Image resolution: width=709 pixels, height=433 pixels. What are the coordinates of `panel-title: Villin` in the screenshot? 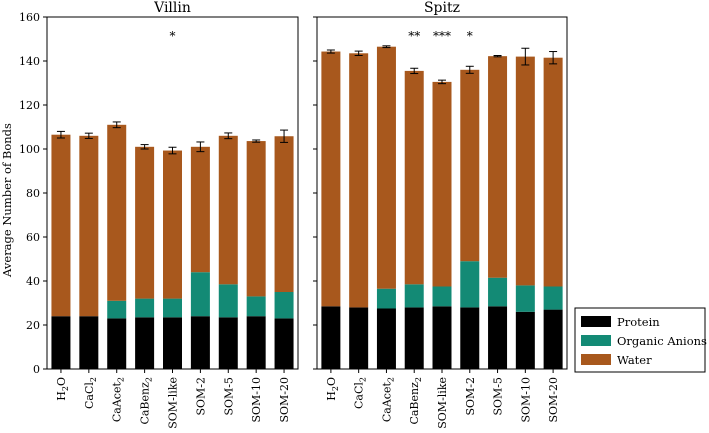 It's located at (172, 8).